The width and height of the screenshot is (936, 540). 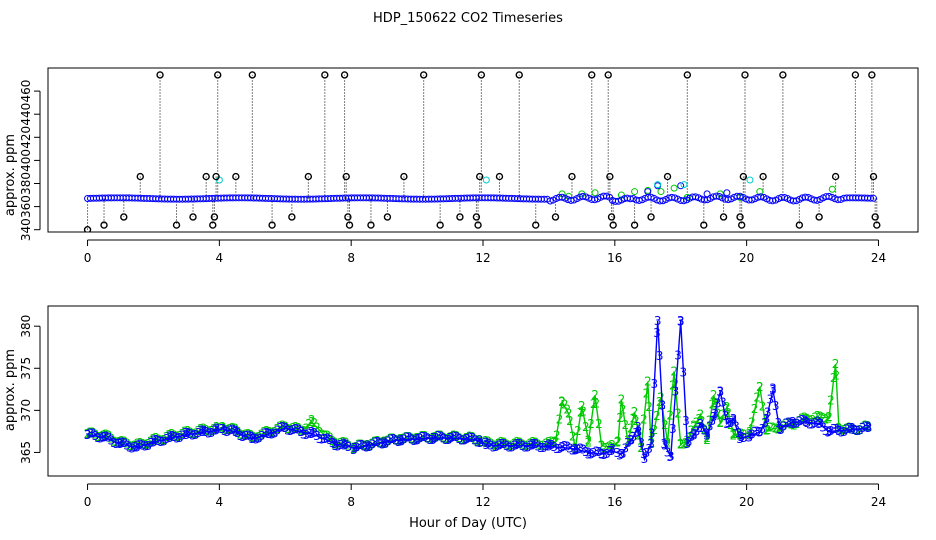 What do you see at coordinates (486, 180) in the screenshot?
I see `cyan-point` at bounding box center [486, 180].